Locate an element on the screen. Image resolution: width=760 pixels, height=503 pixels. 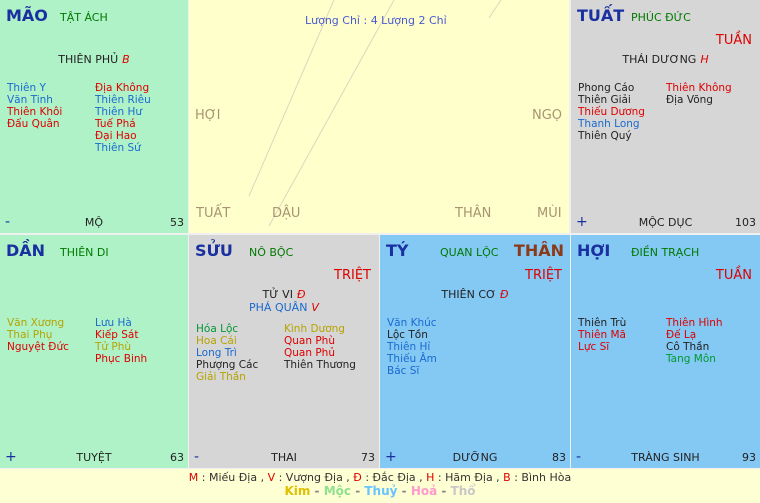
legend-segment: Thuỷ is located at coordinates (381, 491).